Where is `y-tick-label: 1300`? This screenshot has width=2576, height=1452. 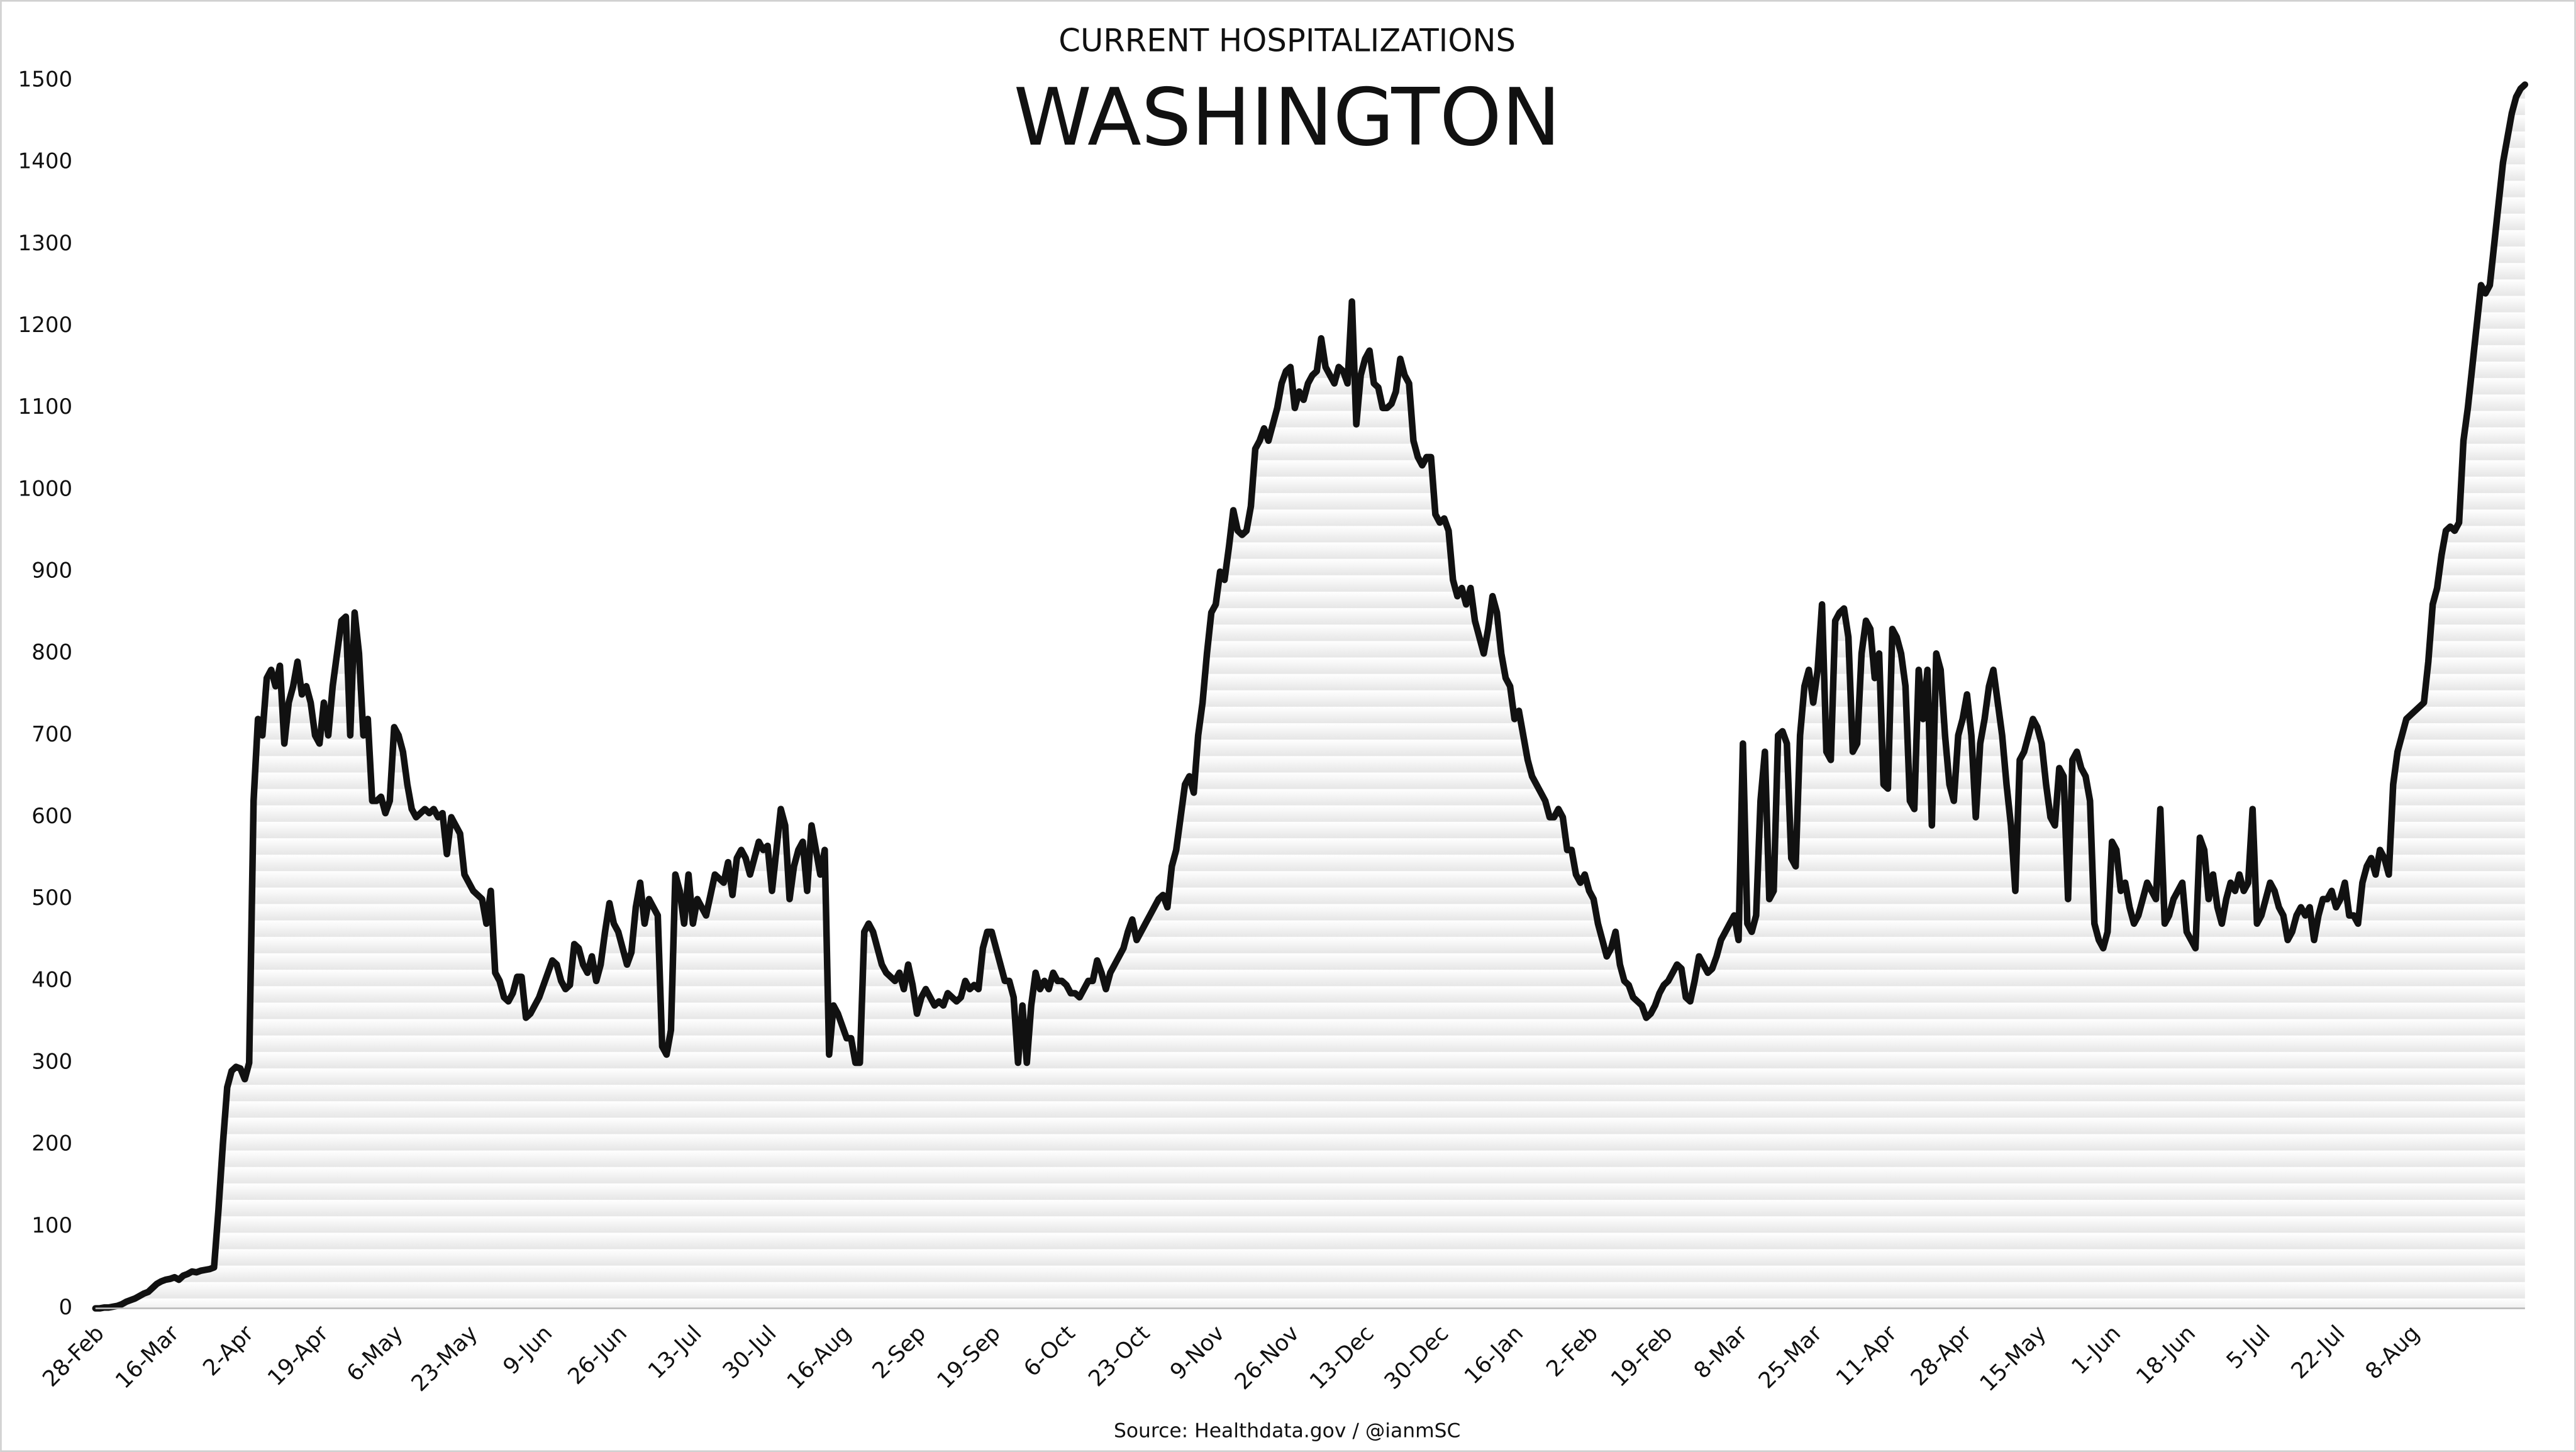
y-tick-label: 1300 is located at coordinates (45, 244).